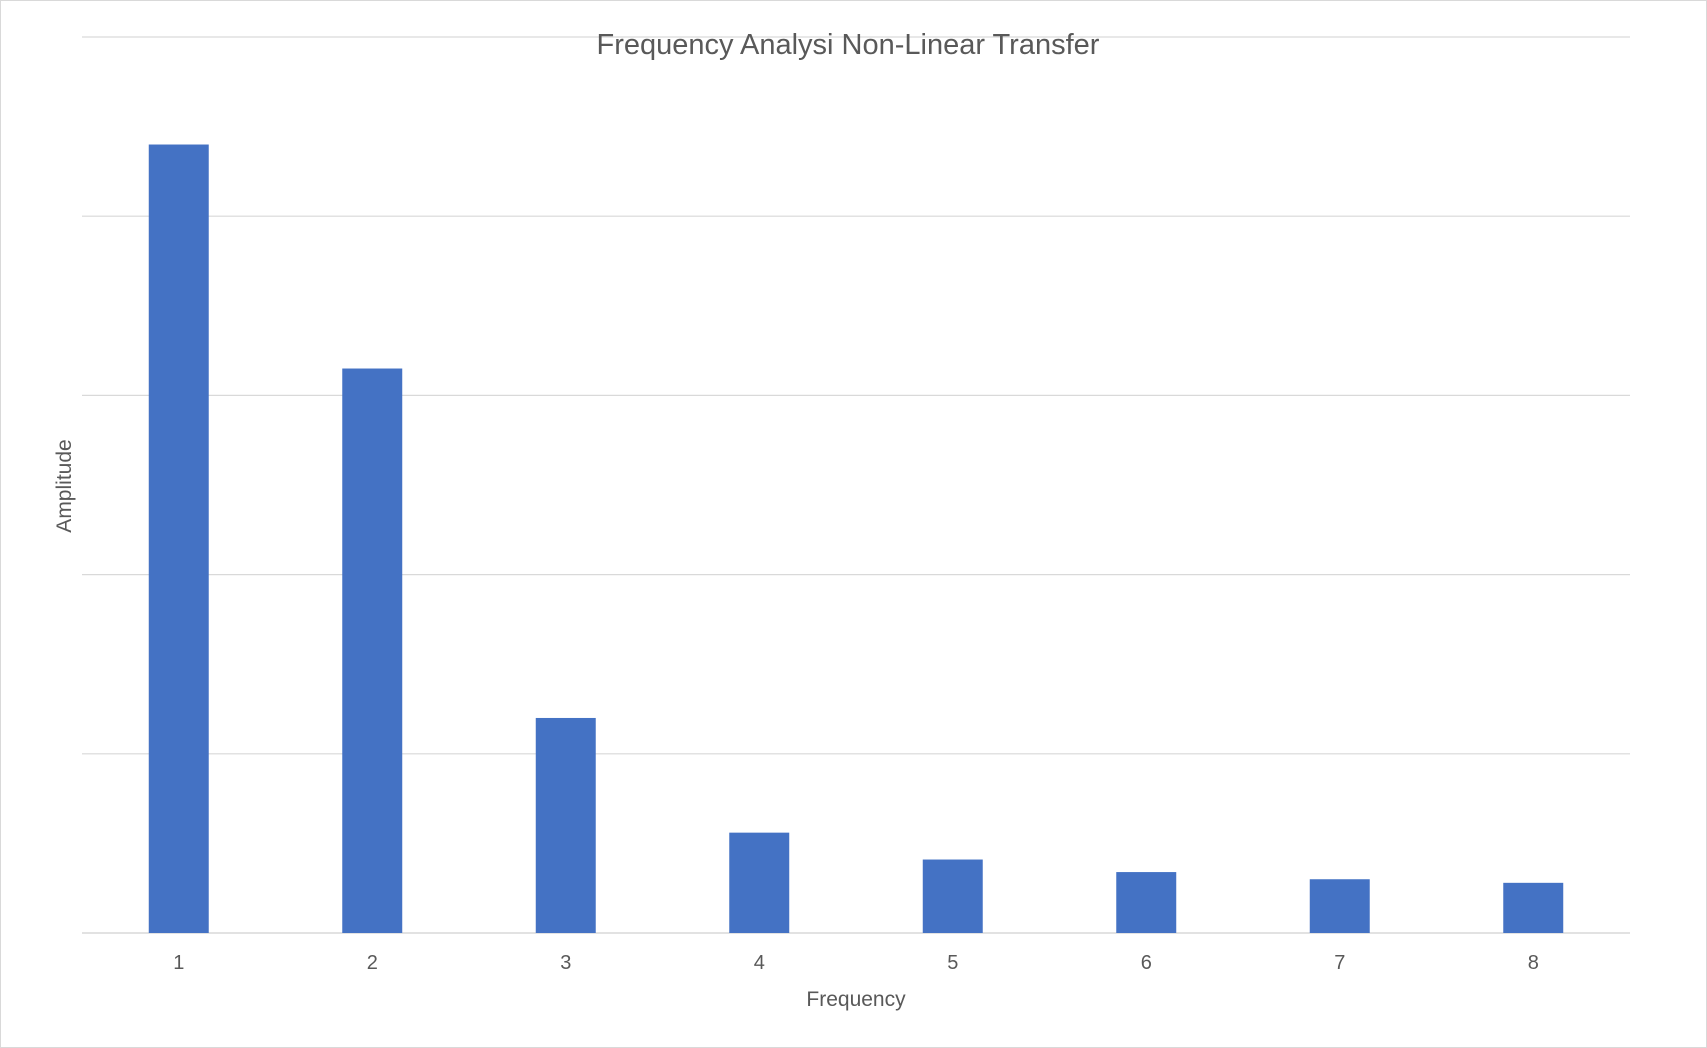  Describe the element at coordinates (565, 963) in the screenshot. I see `x-tick-label-3: 3` at that location.